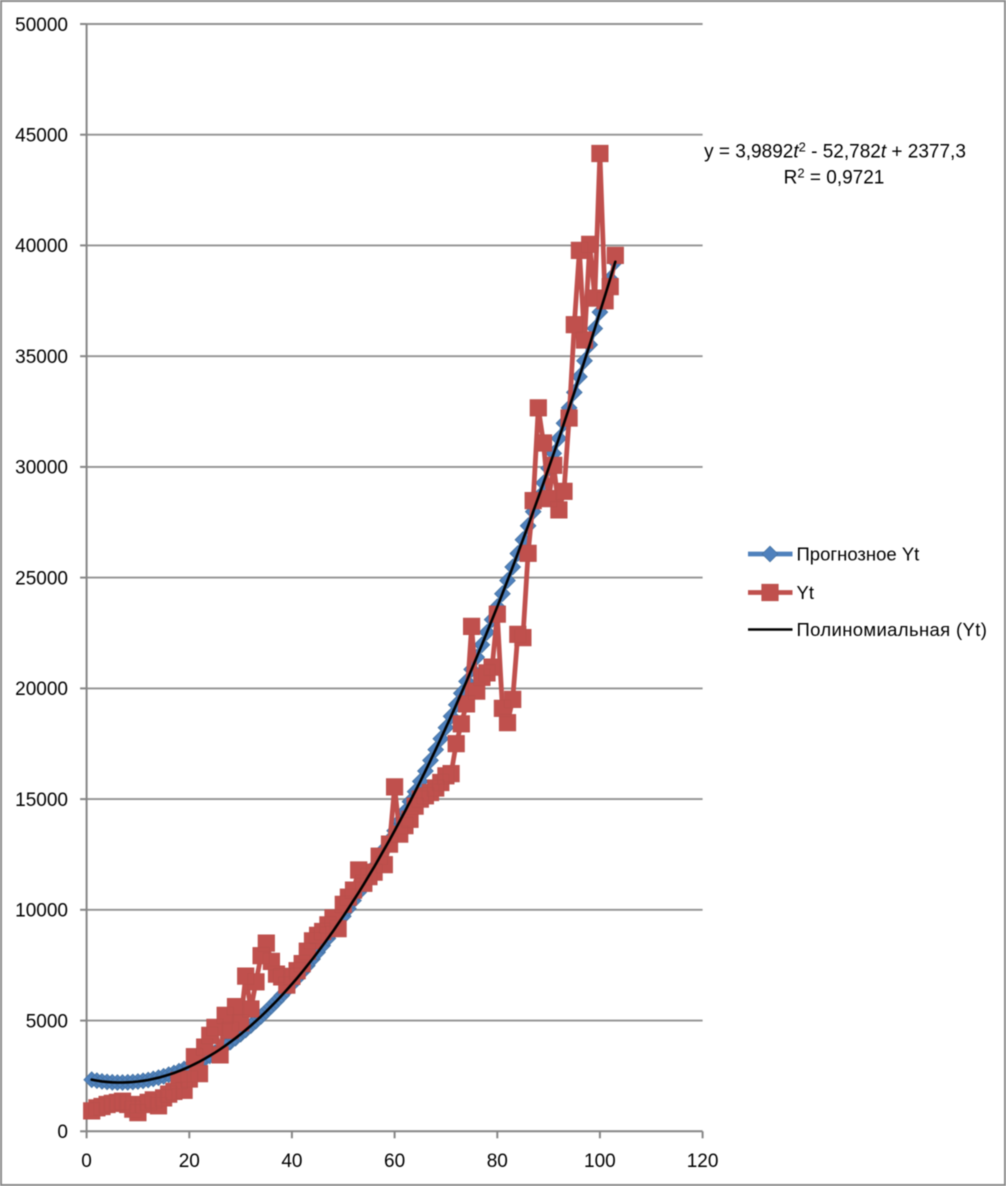 The image size is (1006, 1186). I want to click on svg-text: R2 = 0,9721, so click(834, 177).